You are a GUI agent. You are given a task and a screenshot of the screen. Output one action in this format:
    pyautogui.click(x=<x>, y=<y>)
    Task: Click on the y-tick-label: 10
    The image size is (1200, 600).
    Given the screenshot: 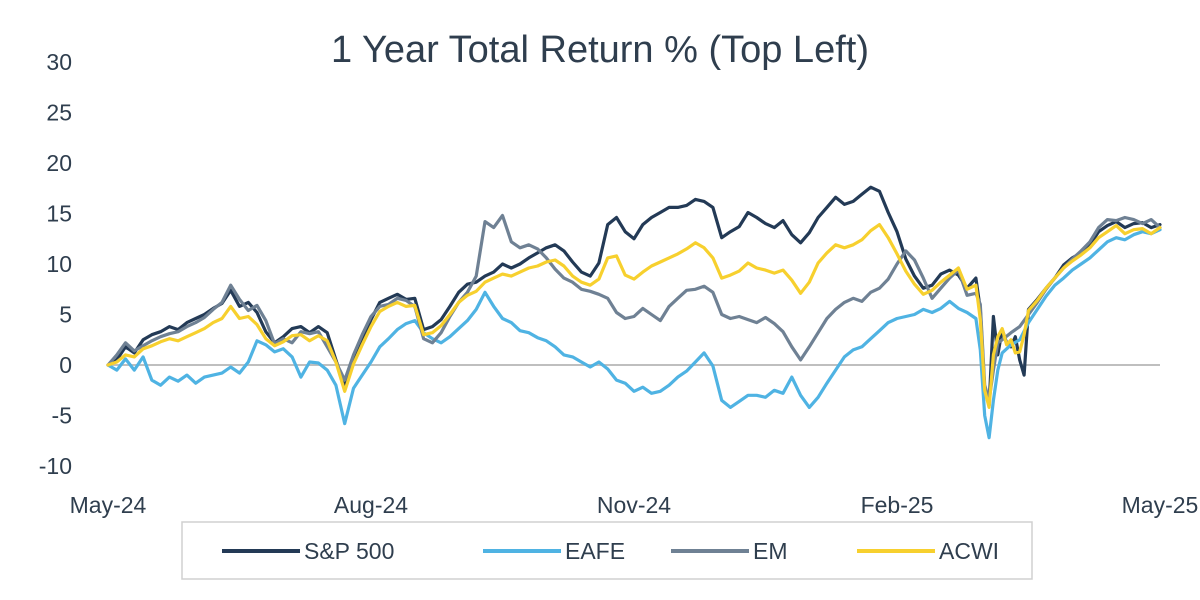 What is the action you would take?
    pyautogui.click(x=59, y=264)
    